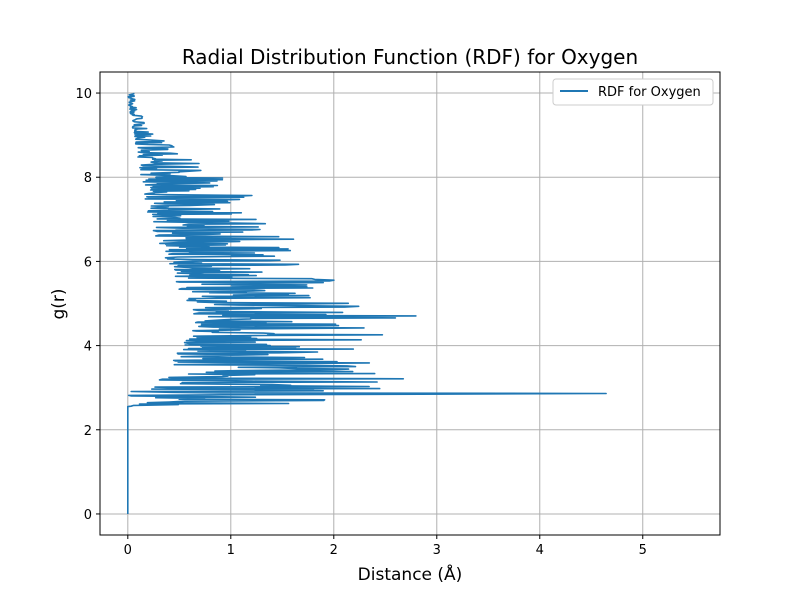 This screenshot has height=600, width=800. Describe the element at coordinates (88, 431) in the screenshot. I see `y-tick-label-1: 2` at that location.